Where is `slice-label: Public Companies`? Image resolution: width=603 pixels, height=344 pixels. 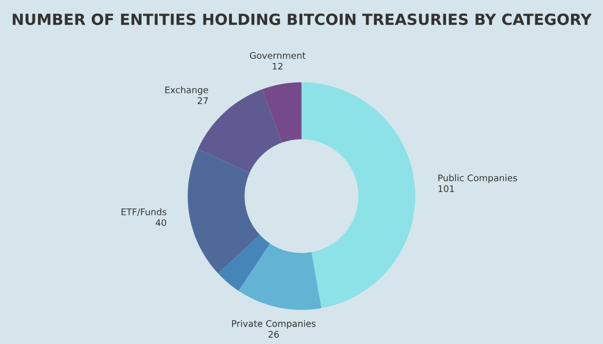 slice-label: Public Companies is located at coordinates (478, 179).